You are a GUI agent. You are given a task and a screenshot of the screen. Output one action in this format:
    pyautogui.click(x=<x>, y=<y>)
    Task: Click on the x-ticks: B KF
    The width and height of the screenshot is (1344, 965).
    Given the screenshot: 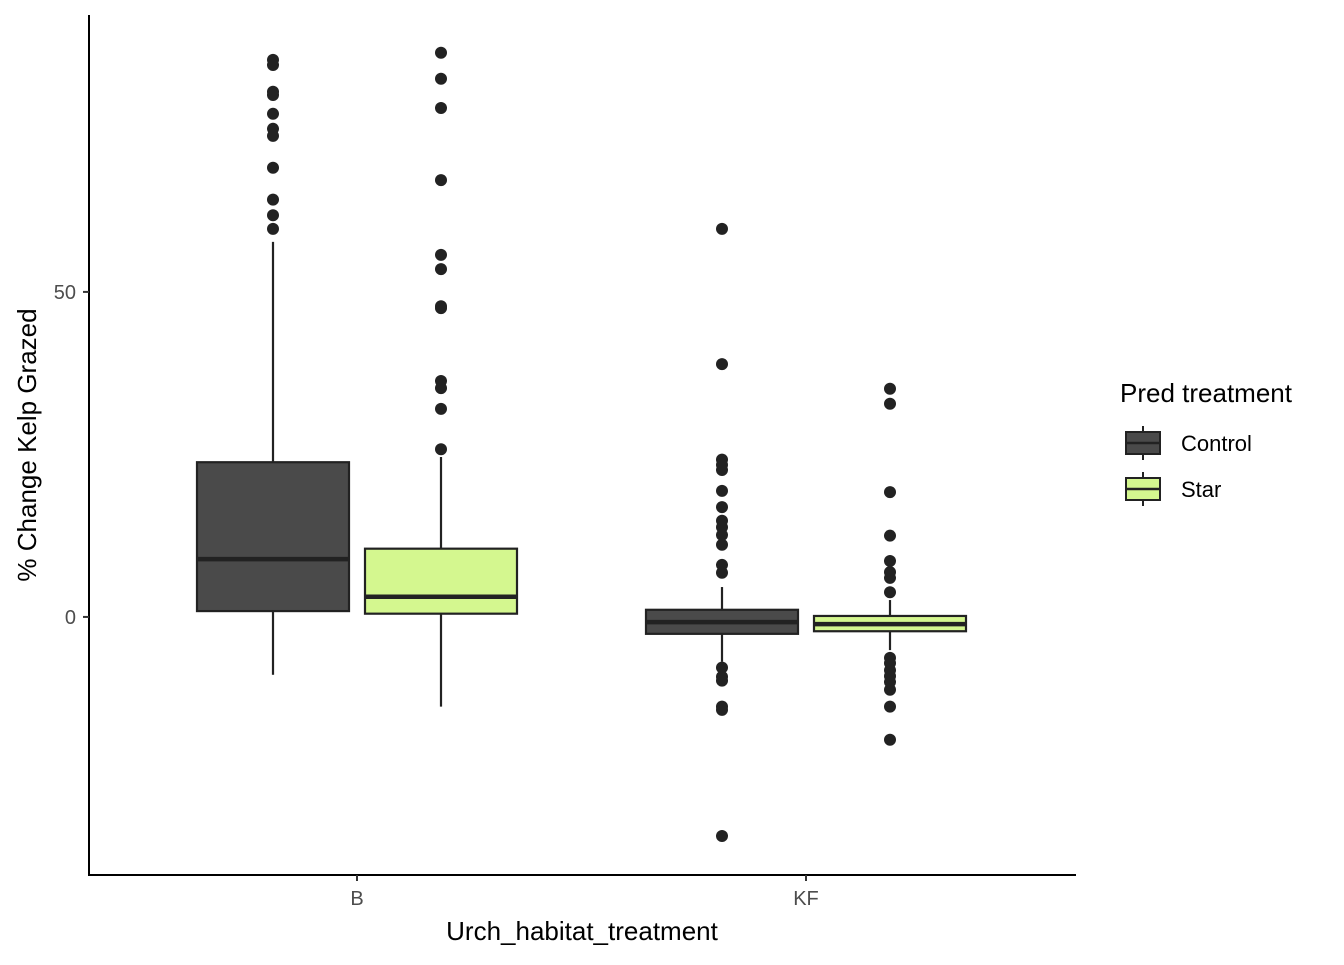 What is the action you would take?
    pyautogui.click(x=584, y=892)
    